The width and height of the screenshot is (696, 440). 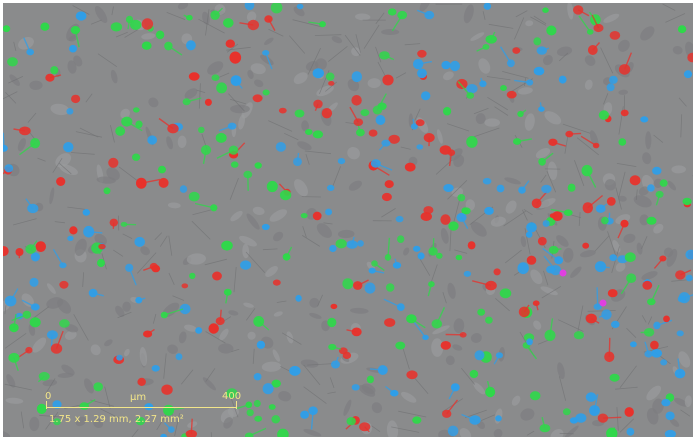 I want to click on scale-bar: 0 µm 400 1.75 x 1.29 mm, 2.27 mm², so click(x=143, y=409).